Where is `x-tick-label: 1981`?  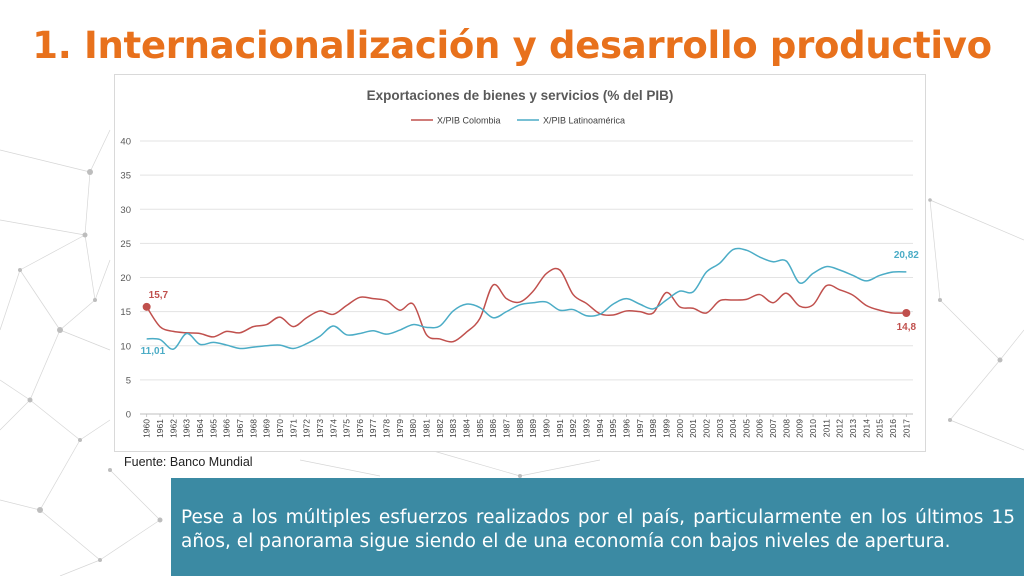 x-tick-label: 1981 is located at coordinates (427, 428).